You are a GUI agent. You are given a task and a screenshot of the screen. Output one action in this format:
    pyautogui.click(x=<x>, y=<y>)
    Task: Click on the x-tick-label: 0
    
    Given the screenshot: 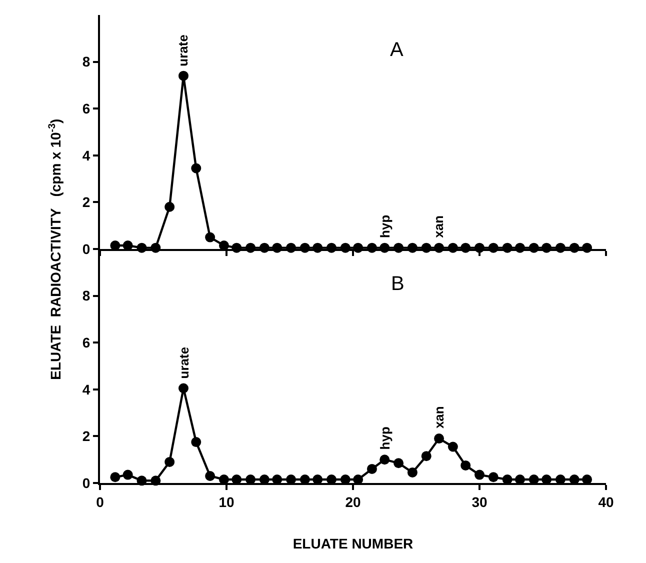 What is the action you would take?
    pyautogui.click(x=100, y=502)
    